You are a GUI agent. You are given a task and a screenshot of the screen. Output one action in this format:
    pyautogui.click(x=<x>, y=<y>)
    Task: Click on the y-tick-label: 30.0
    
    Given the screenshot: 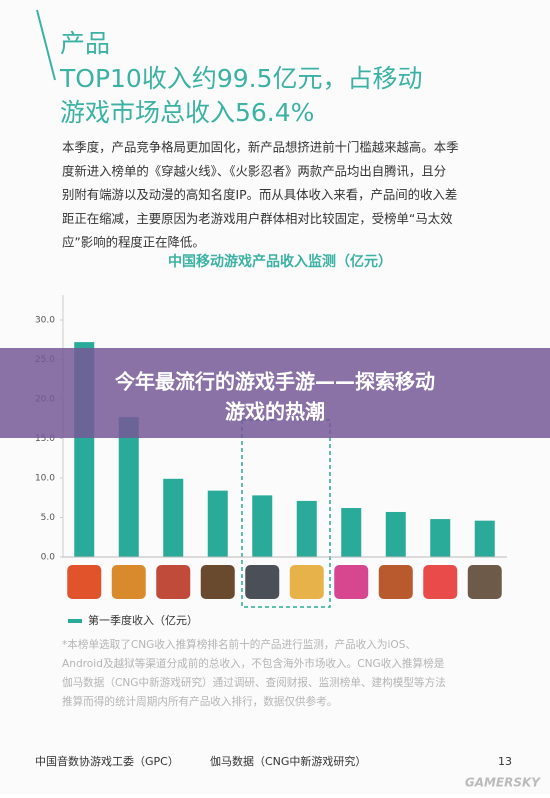 What is the action you would take?
    pyautogui.click(x=45, y=321)
    